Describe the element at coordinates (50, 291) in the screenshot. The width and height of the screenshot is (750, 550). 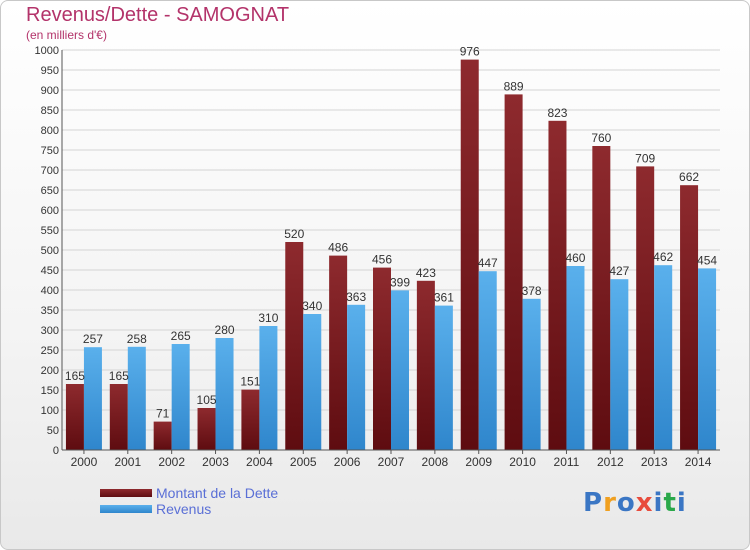
I see `y-tick-label: 400` at that location.